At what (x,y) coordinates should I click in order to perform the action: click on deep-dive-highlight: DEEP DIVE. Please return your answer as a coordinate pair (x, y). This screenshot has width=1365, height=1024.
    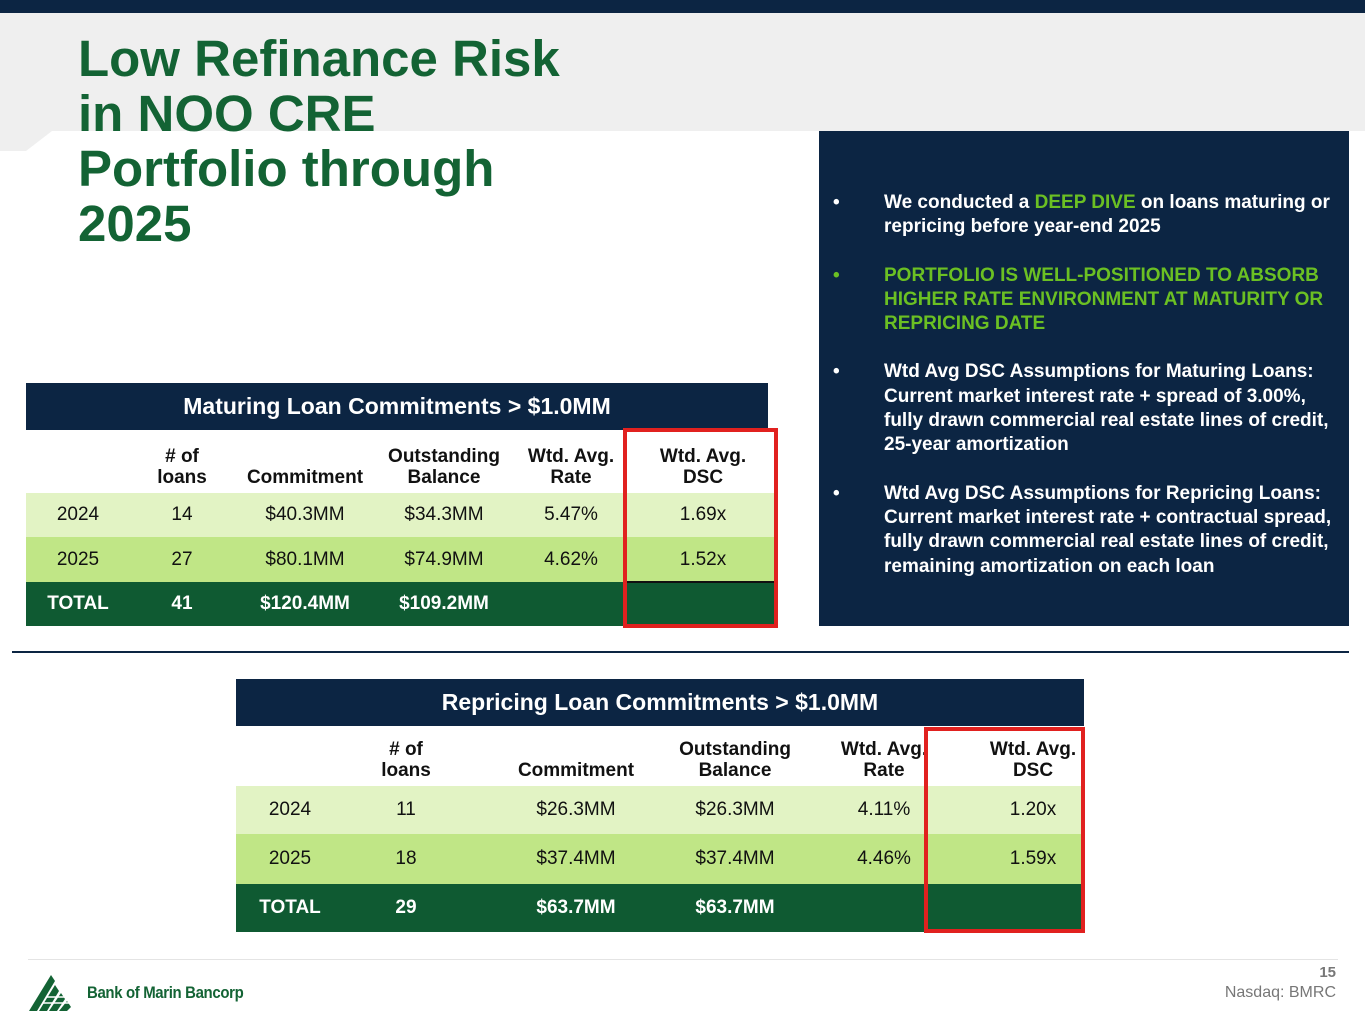
    Looking at the image, I should click on (1085, 202).